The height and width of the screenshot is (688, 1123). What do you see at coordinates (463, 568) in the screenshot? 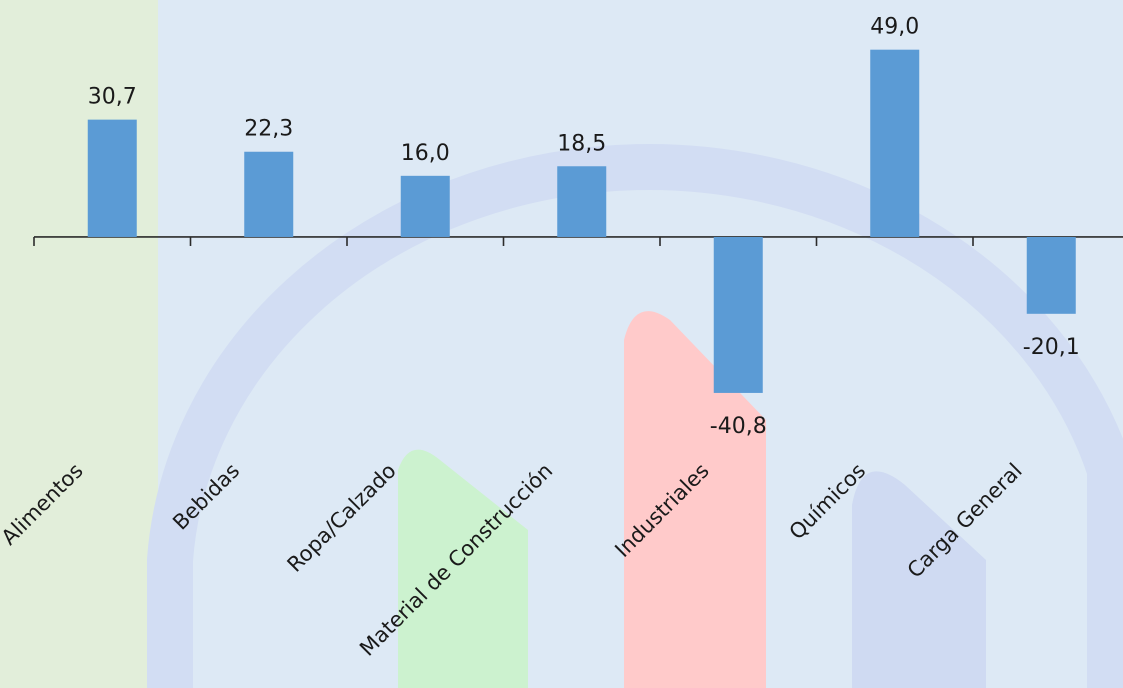
I see `background-green-shape` at bounding box center [463, 568].